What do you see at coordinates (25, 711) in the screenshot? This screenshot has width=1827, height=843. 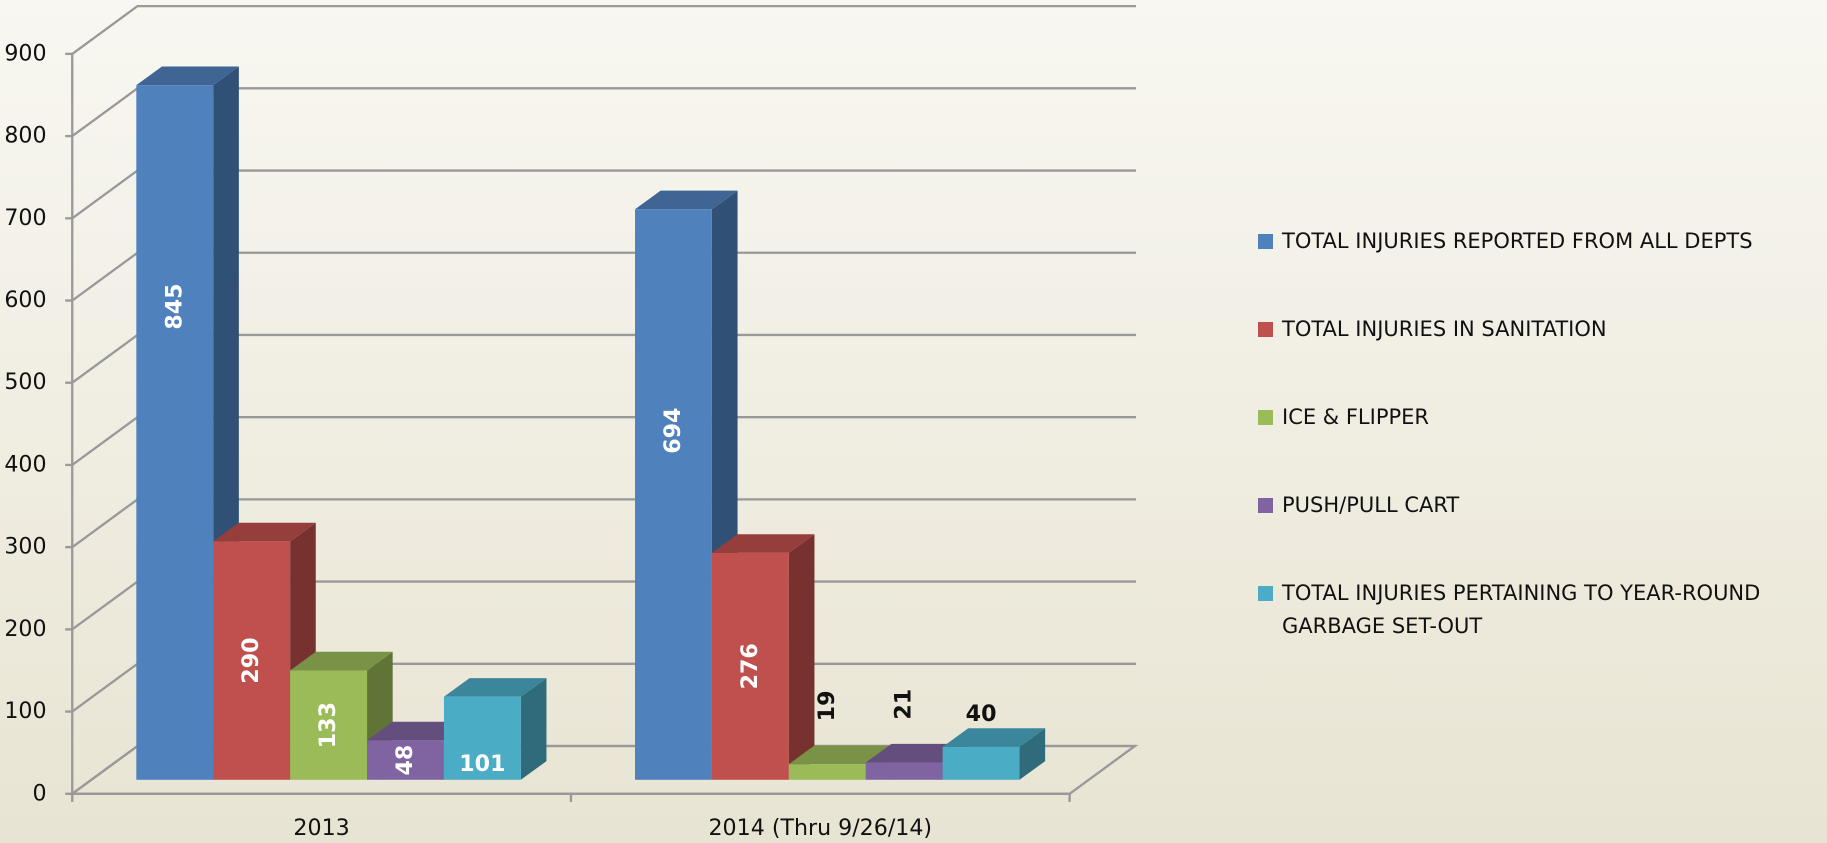 I see `y-tick-label: 100` at bounding box center [25, 711].